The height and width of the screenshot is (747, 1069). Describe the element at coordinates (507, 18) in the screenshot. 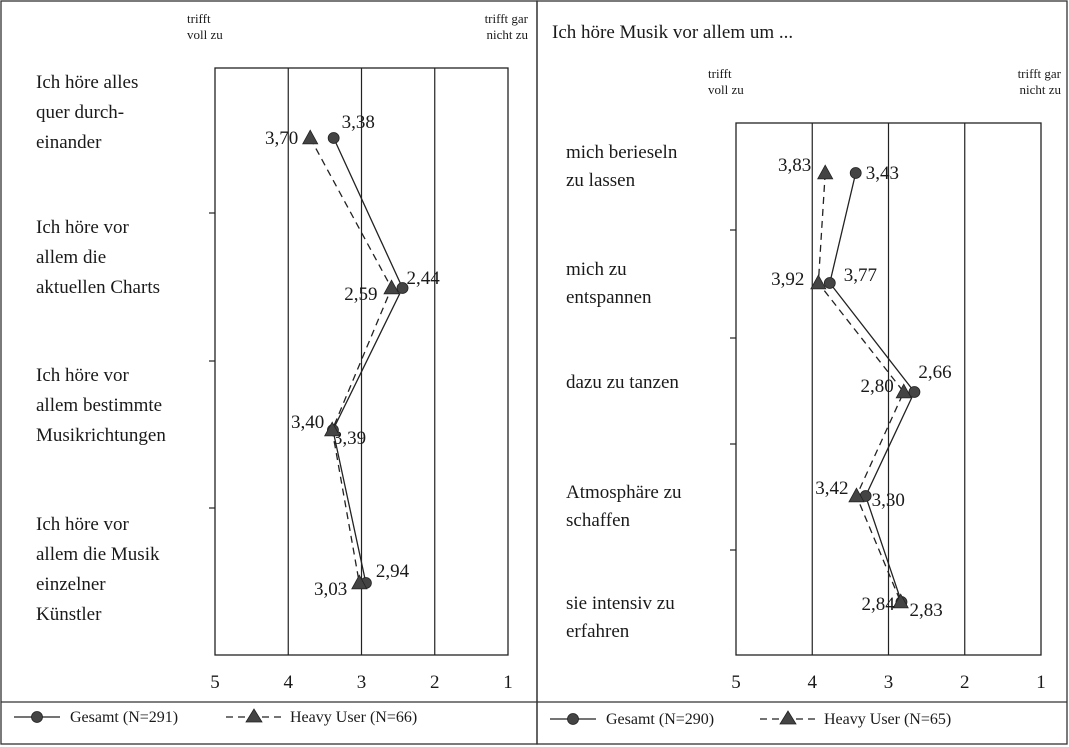

I see `panel1-scale-right-0: trifft gar` at that location.